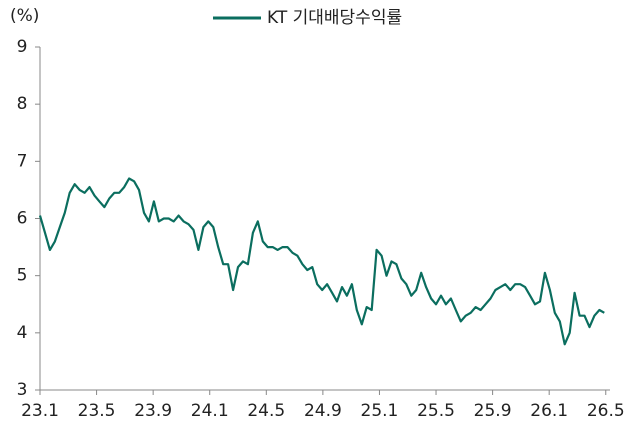  I want to click on y-axis-label: (%), so click(24, 16).